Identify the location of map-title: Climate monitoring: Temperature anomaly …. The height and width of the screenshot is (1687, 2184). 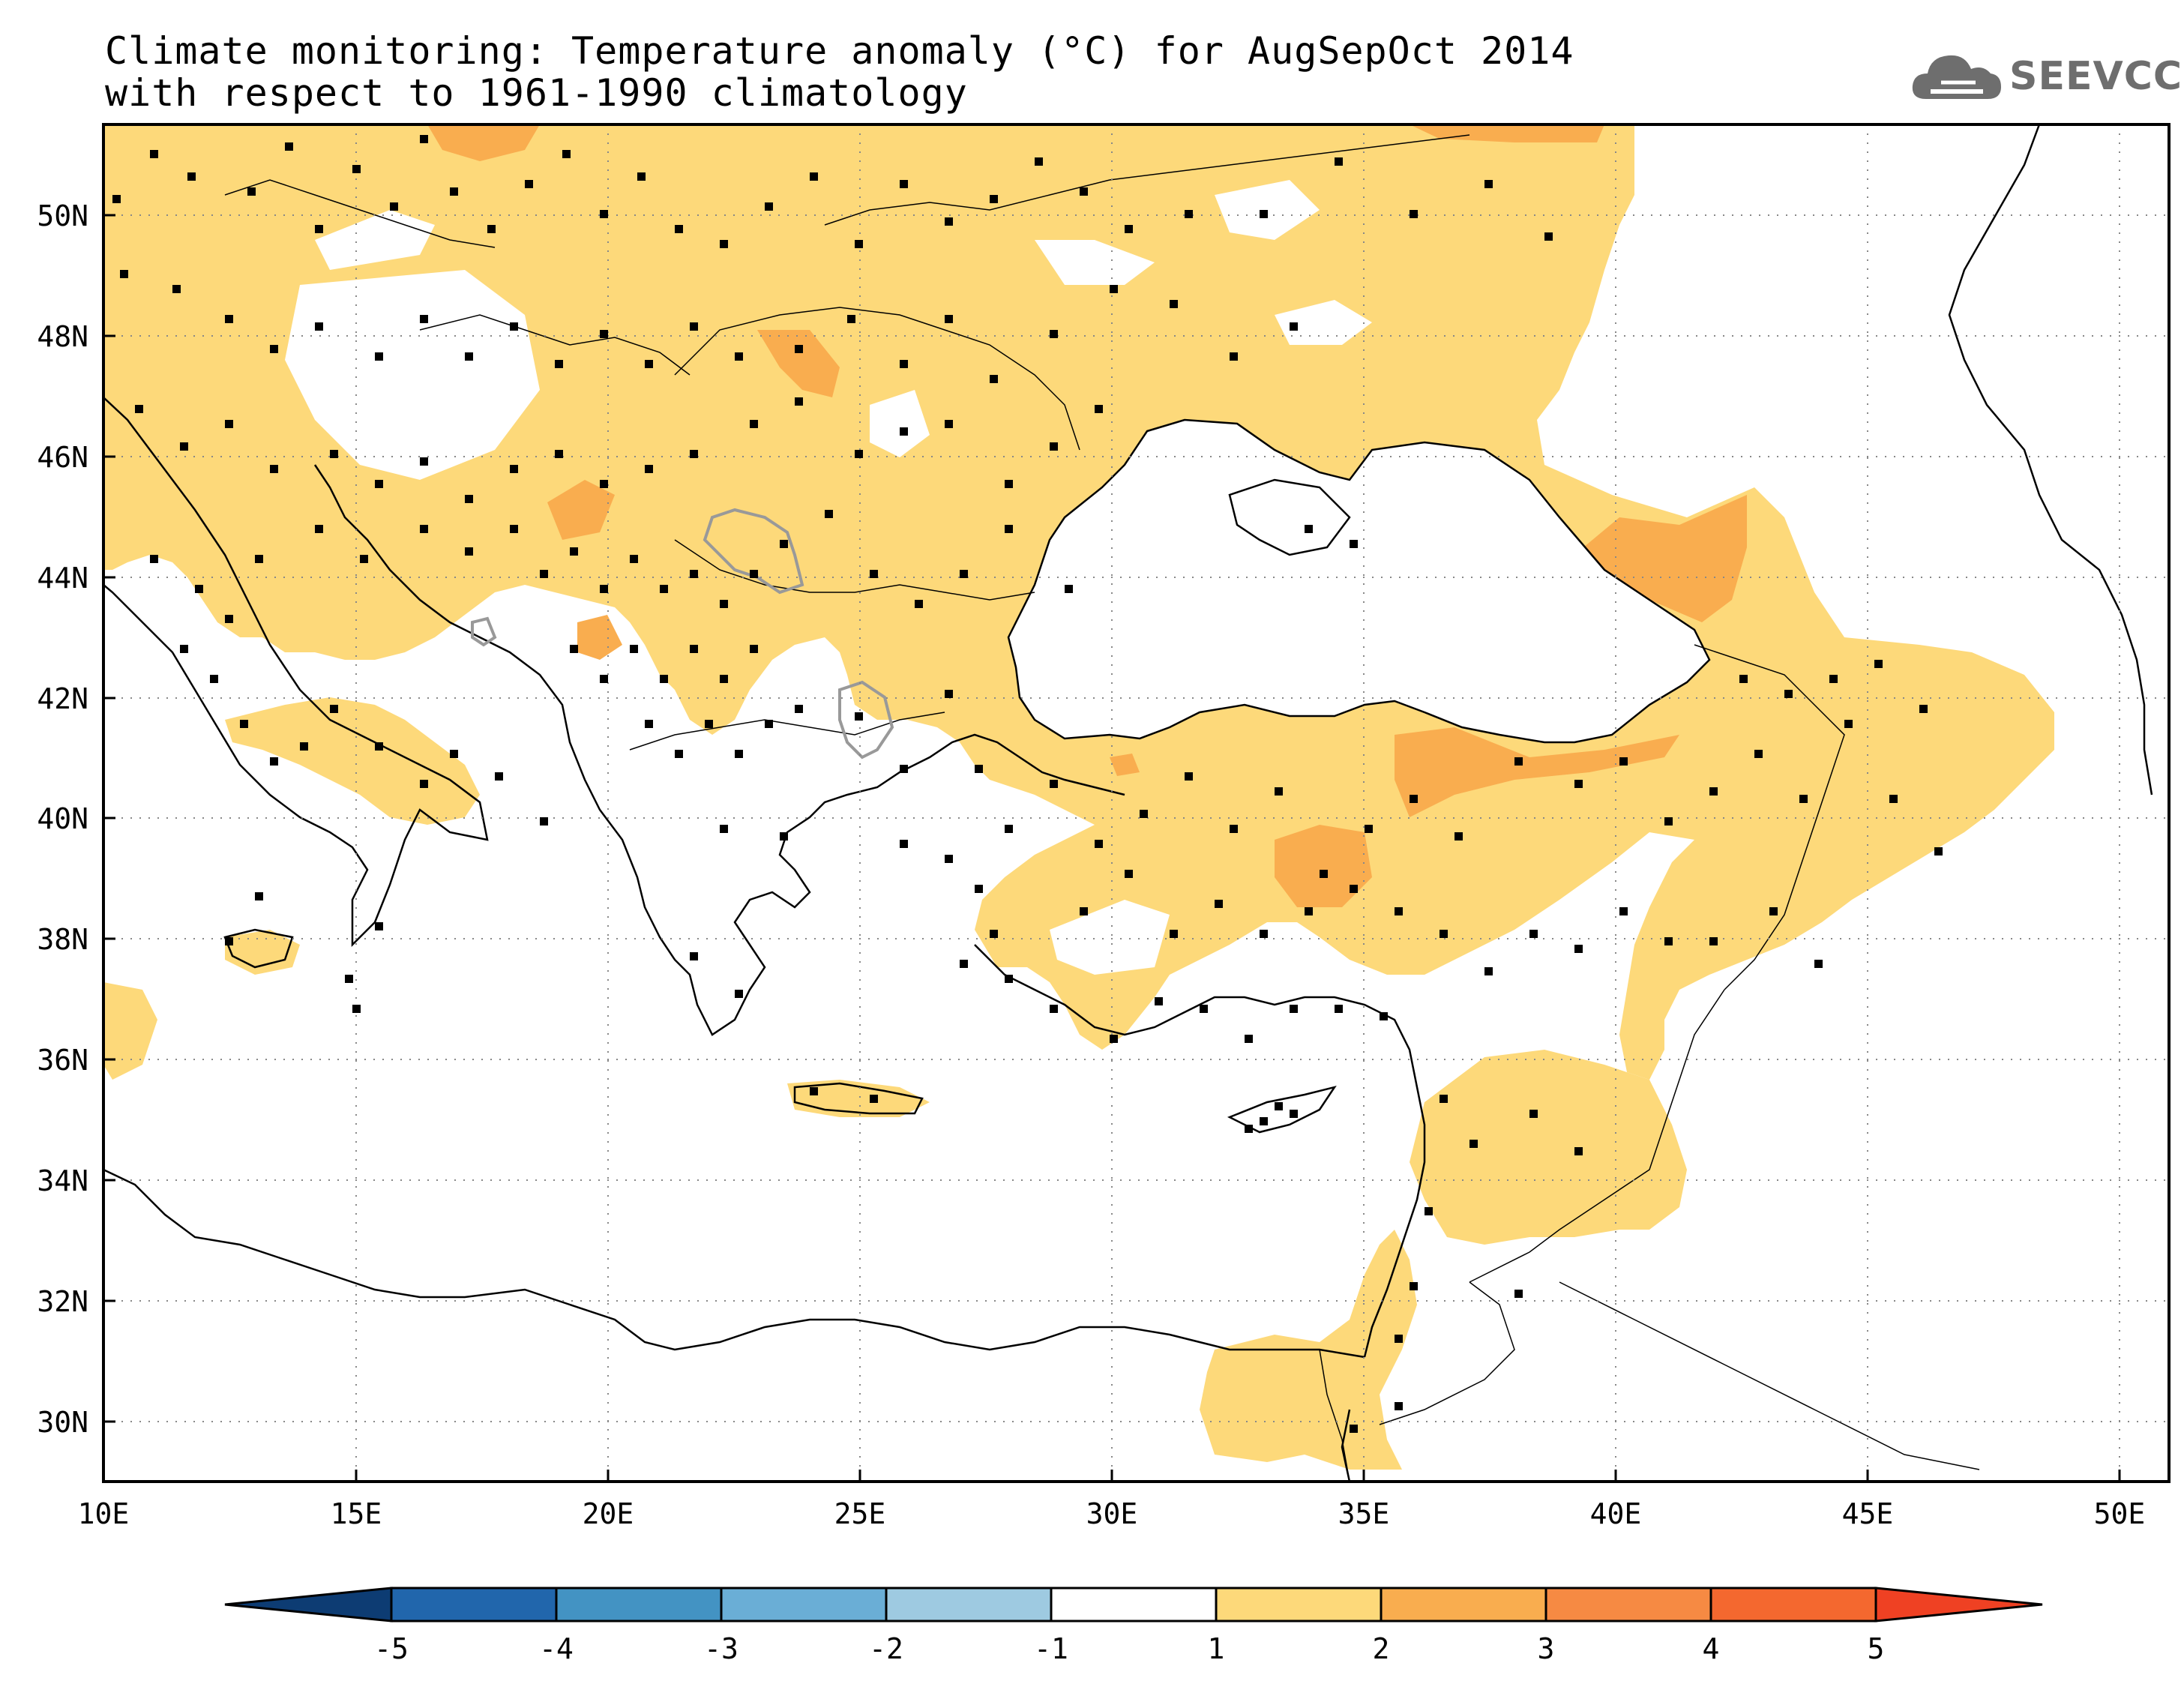
(839, 72).